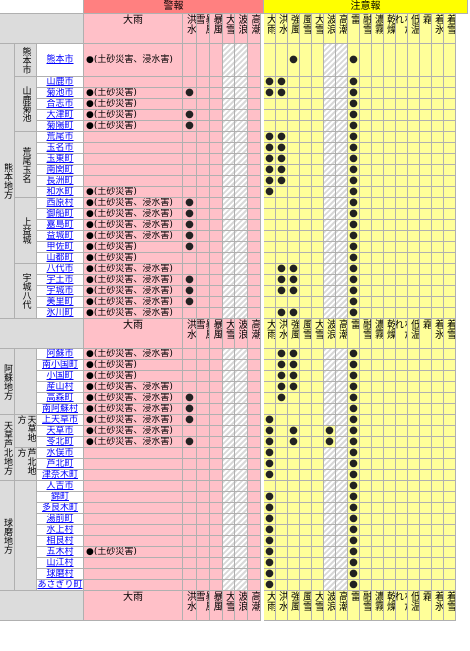 The width and height of the screenshot is (470, 651). Describe the element at coordinates (60, 181) in the screenshot. I see `municipality-link: 長洲町` at that location.